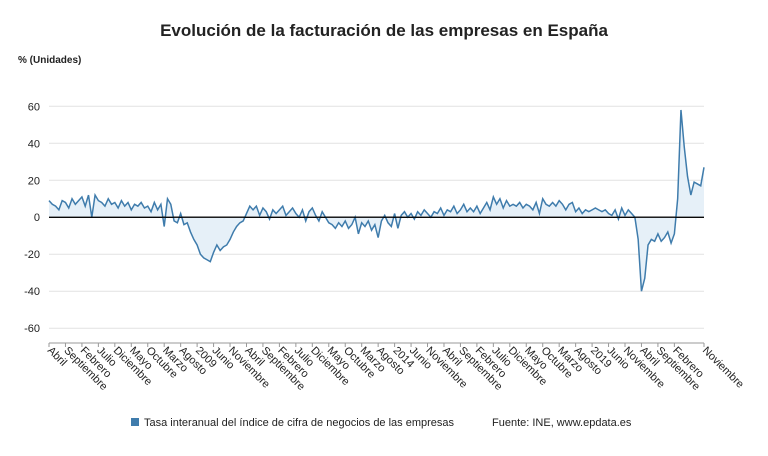 The width and height of the screenshot is (768, 456). What do you see at coordinates (562, 423) in the screenshot?
I see `source: Fuente: INE, www.epdata.es` at bounding box center [562, 423].